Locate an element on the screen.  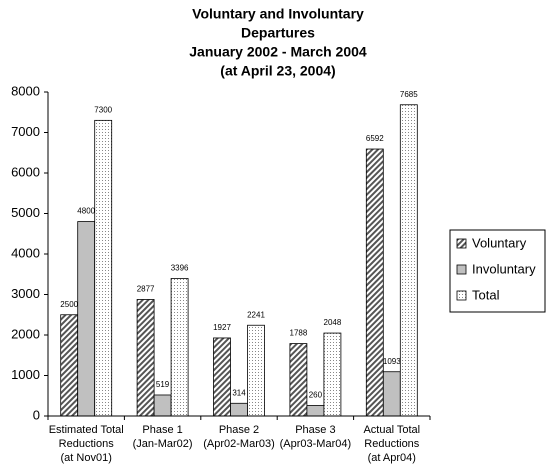
x-tick-label: Phase 1 is located at coordinates (162, 430).